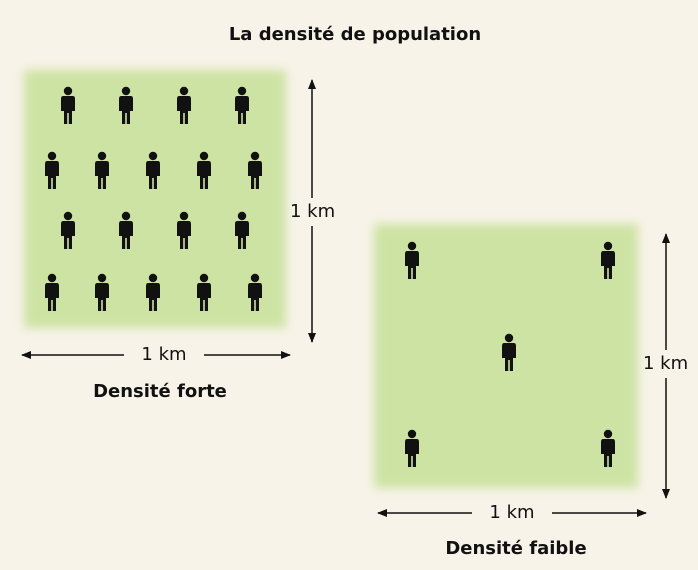 This screenshot has width=698, height=570. What do you see at coordinates (160, 391) in the screenshot?
I see `panel-label: Densité forte` at bounding box center [160, 391].